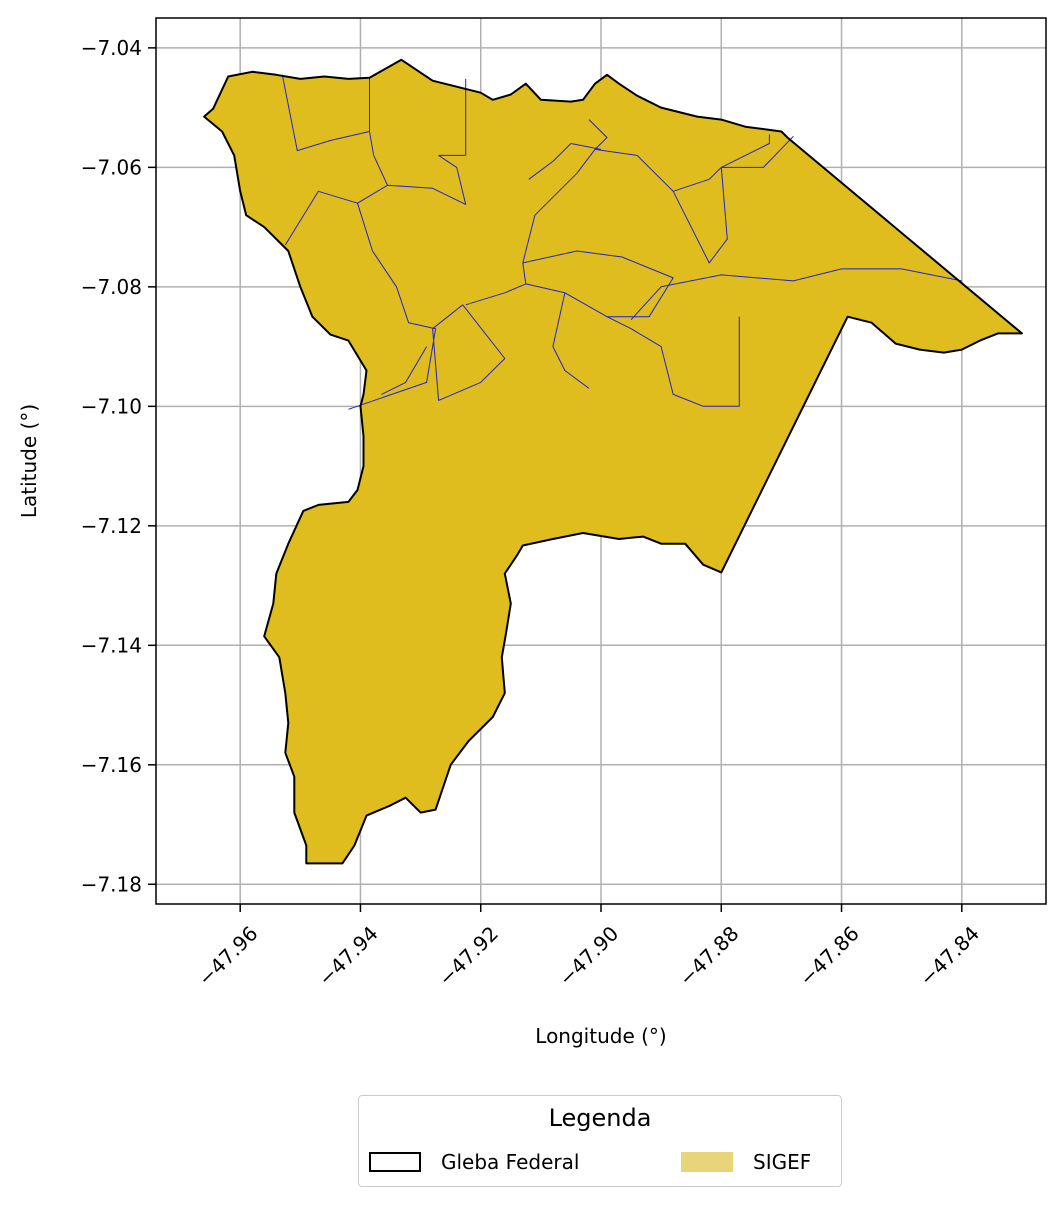  What do you see at coordinates (708, 955) in the screenshot?
I see `x-tick-label-4: −47.88` at bounding box center [708, 955].